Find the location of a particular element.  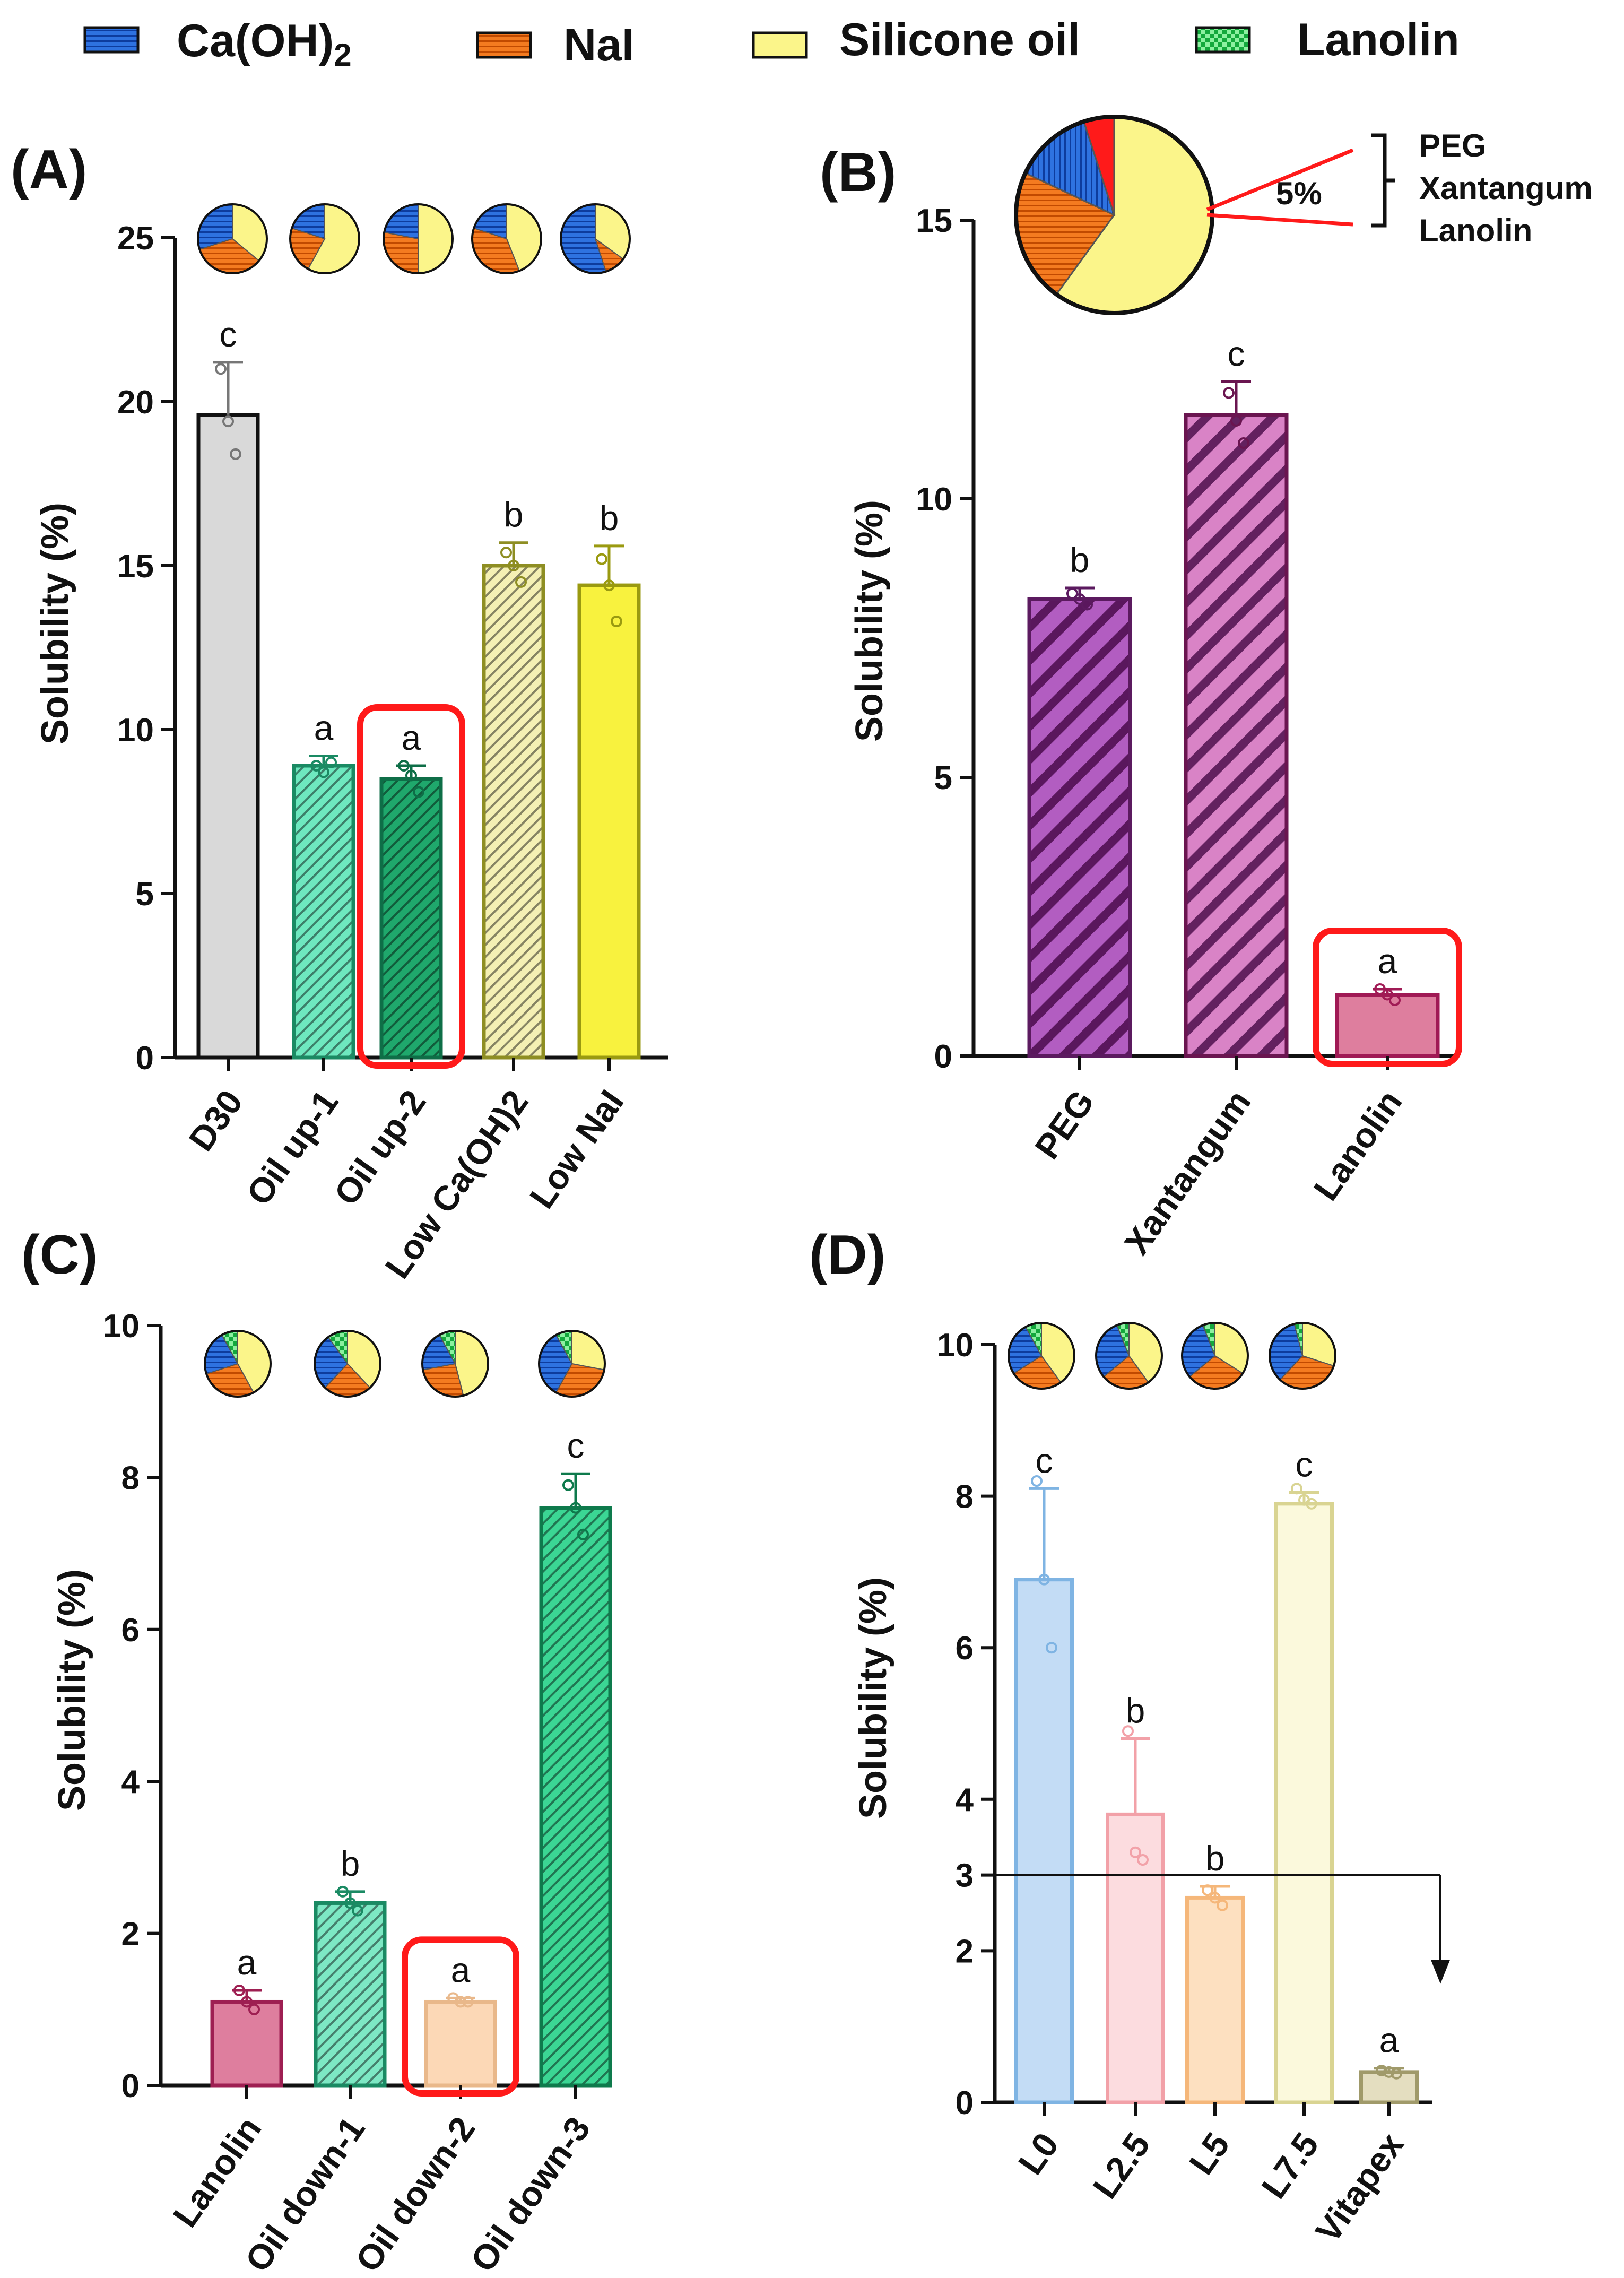

legend-swatch-ca-oh2 is located at coordinates (111, 40).